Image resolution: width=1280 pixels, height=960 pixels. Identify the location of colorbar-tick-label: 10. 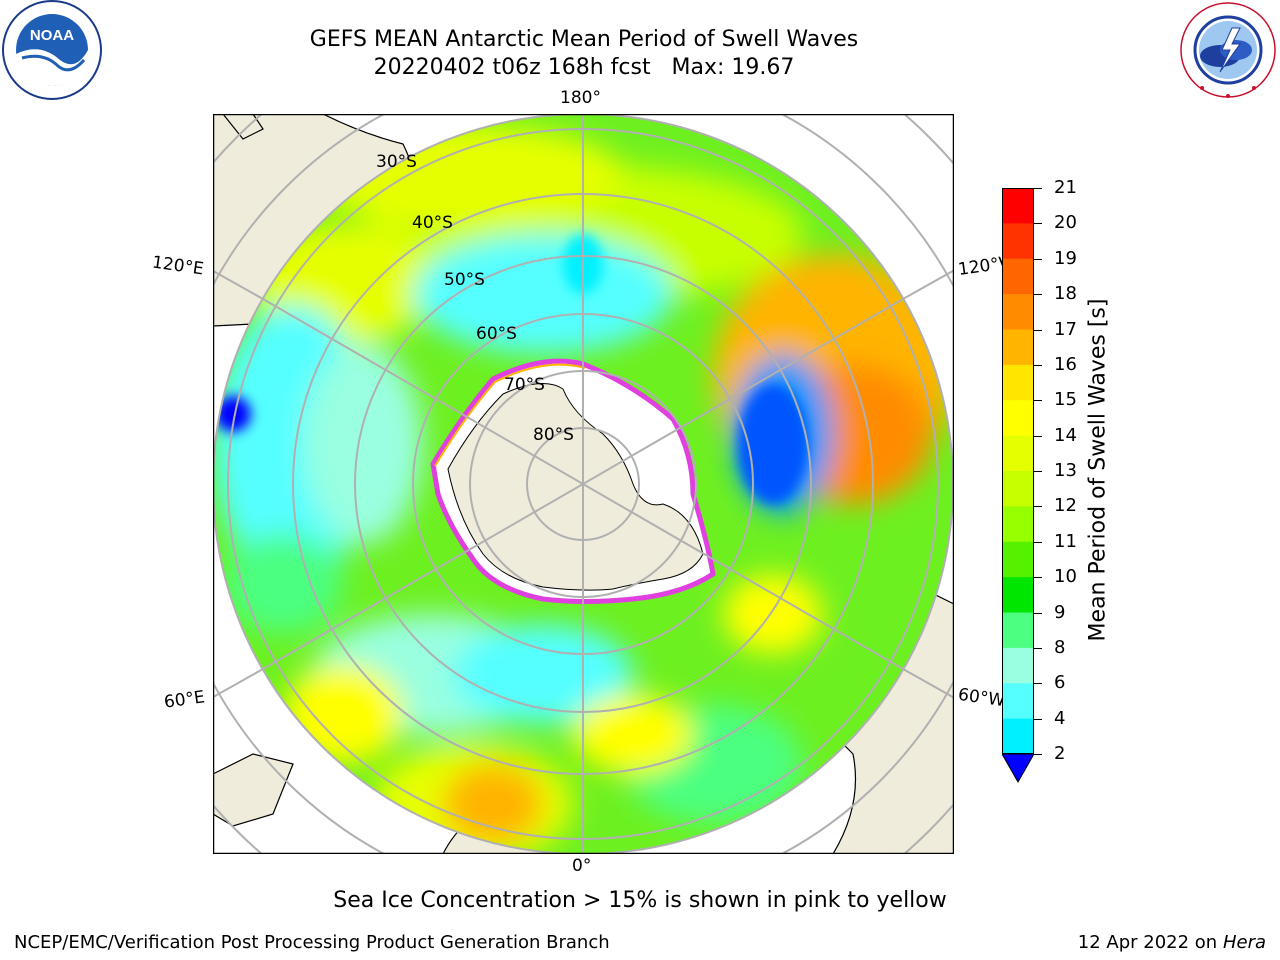
(1065, 577).